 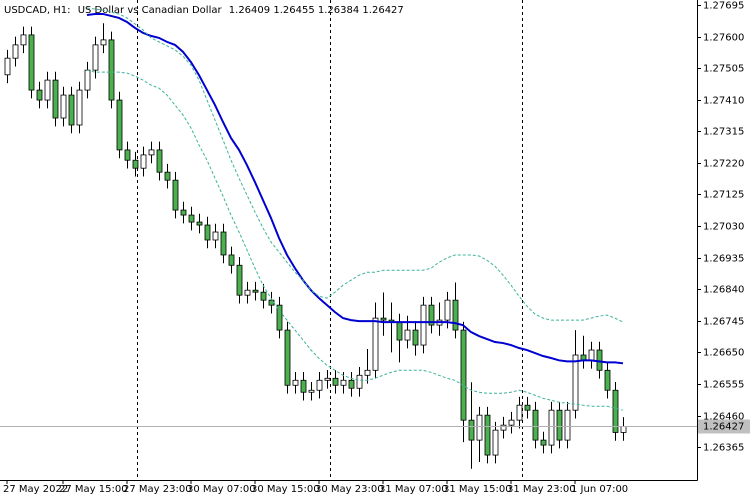 What do you see at coordinates (477, 489) in the screenshot?
I see `x-tick-label: 31 May 15:00` at bounding box center [477, 489].